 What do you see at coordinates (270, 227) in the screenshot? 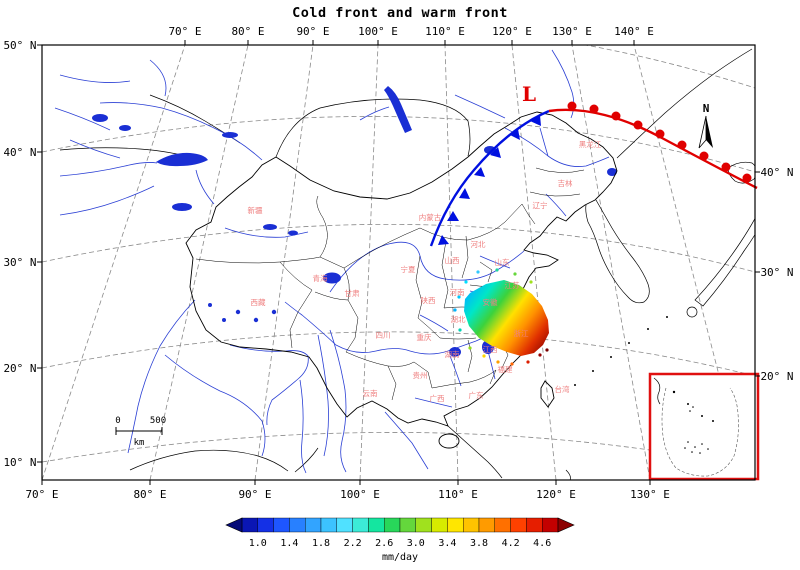
I see `lop-nur` at bounding box center [270, 227].